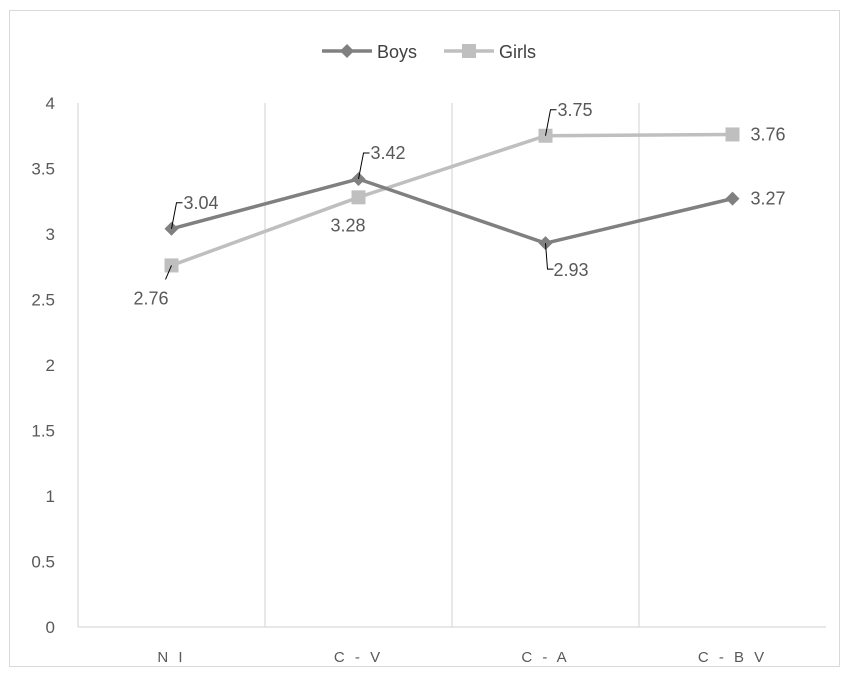  I want to click on x-tick-label: C - B V, so click(732, 657).